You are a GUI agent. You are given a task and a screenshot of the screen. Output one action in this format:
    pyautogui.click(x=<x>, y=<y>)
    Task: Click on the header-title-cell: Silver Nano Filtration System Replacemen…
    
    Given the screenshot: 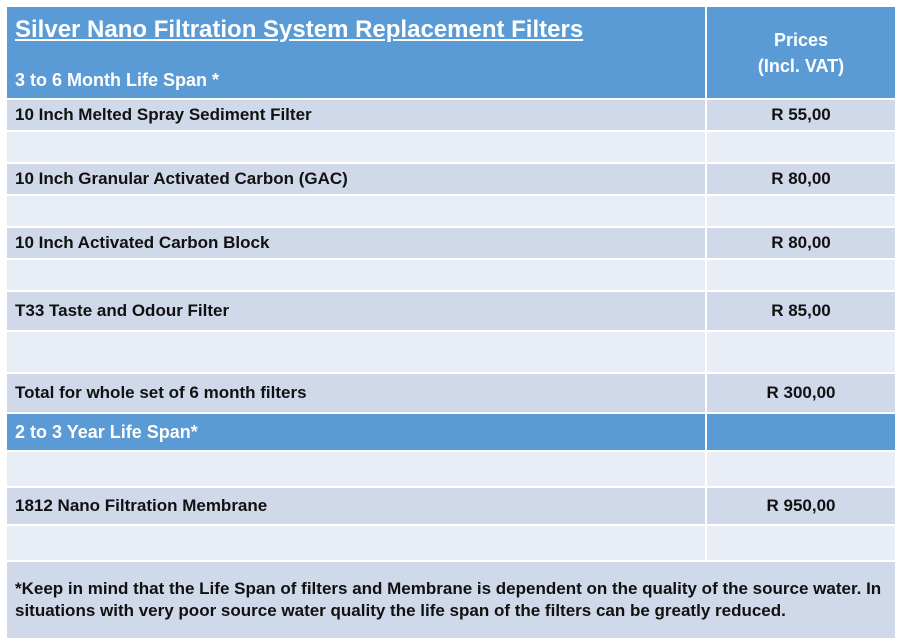 What is the action you would take?
    pyautogui.click(x=356, y=52)
    